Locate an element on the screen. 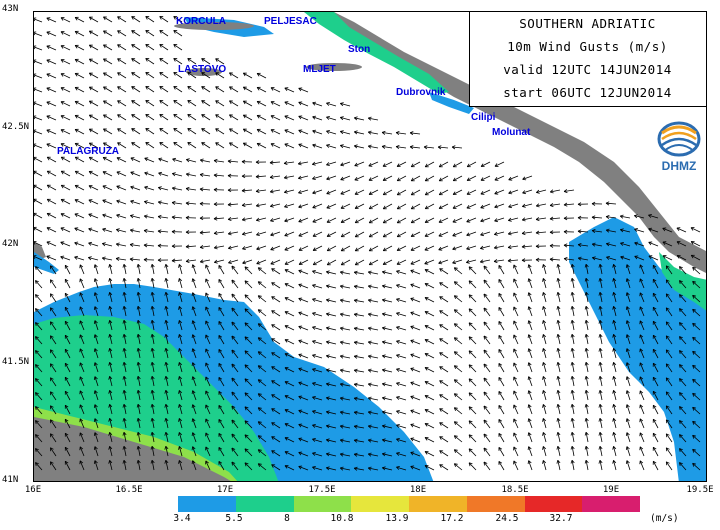 The width and height of the screenshot is (720, 530). land-italy is located at coordinates (132, 449).